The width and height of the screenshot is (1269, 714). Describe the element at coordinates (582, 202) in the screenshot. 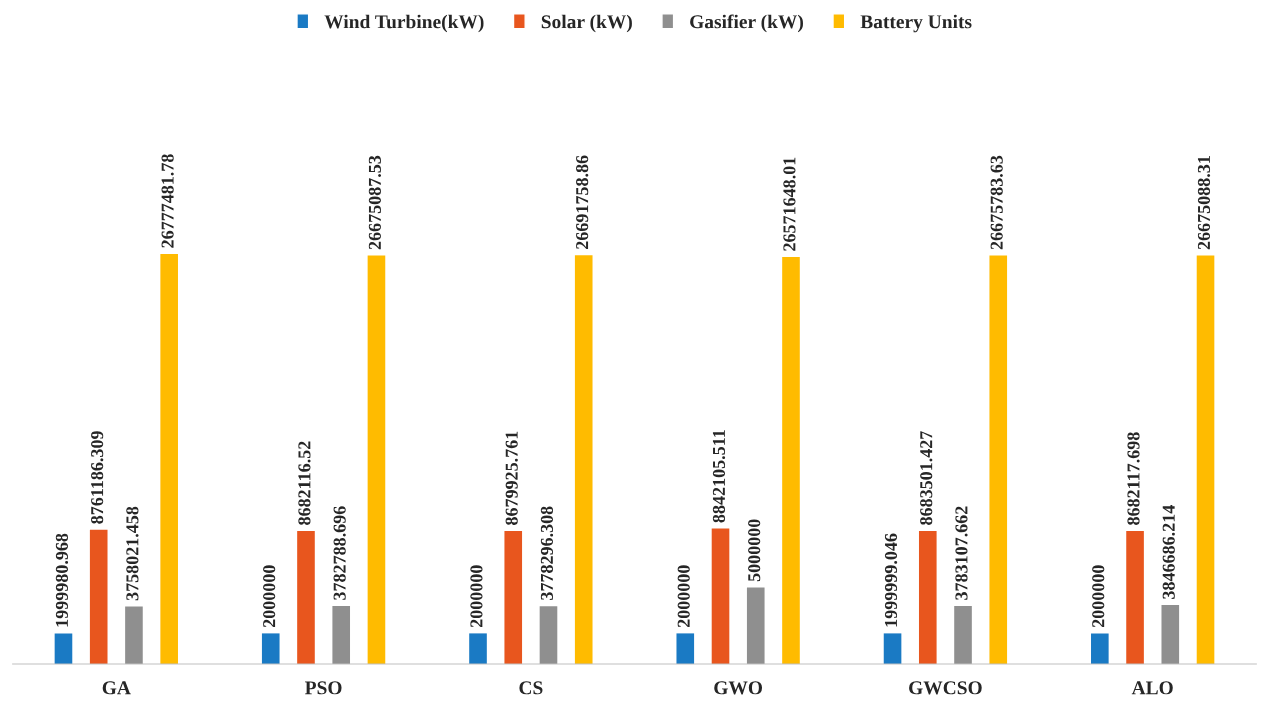

I see `data-label: 26691758.86` at that location.